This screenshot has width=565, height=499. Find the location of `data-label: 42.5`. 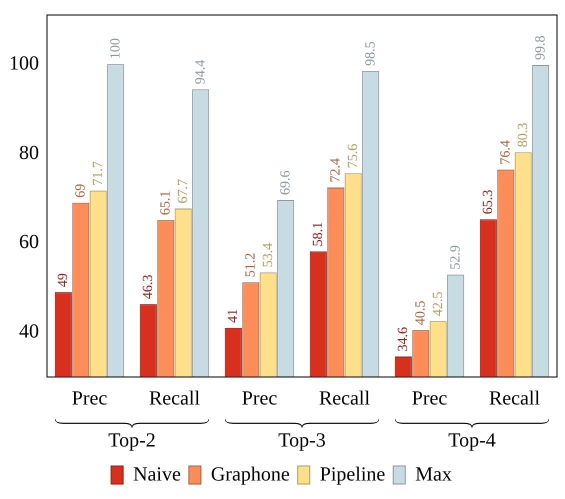

data-label: 42.5 is located at coordinates (438, 304).